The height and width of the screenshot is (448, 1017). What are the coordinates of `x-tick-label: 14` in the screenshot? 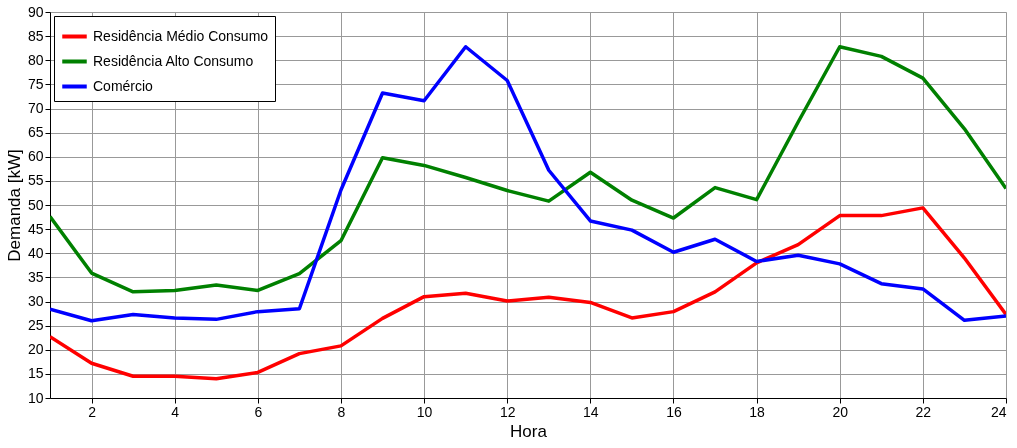 It's located at (591, 411).